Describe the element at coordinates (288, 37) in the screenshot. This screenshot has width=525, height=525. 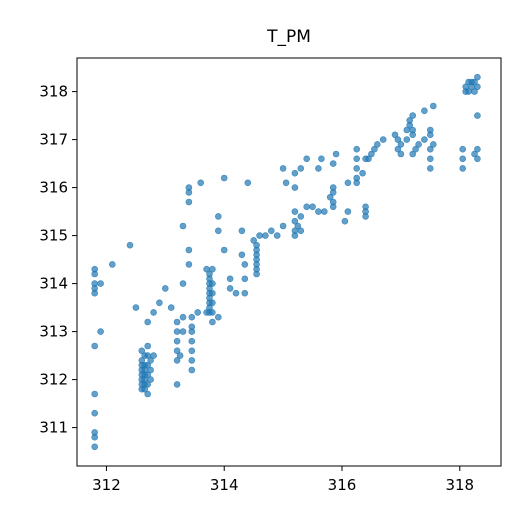
I see `chart-title: T_PM` at that location.